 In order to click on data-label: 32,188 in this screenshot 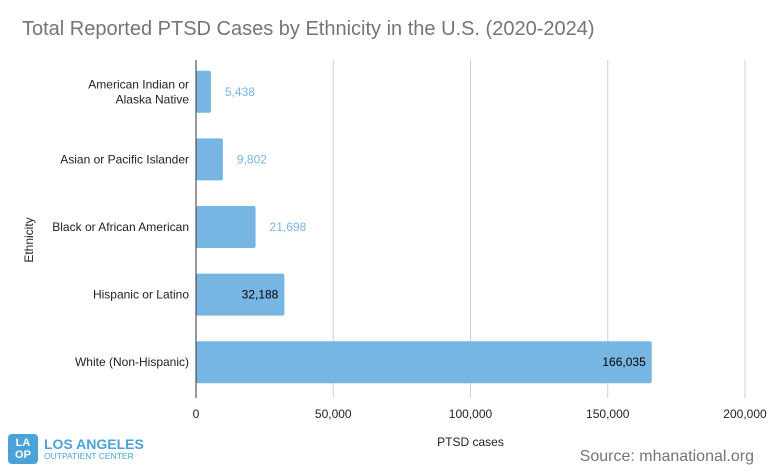, I will do `click(260, 295)`.